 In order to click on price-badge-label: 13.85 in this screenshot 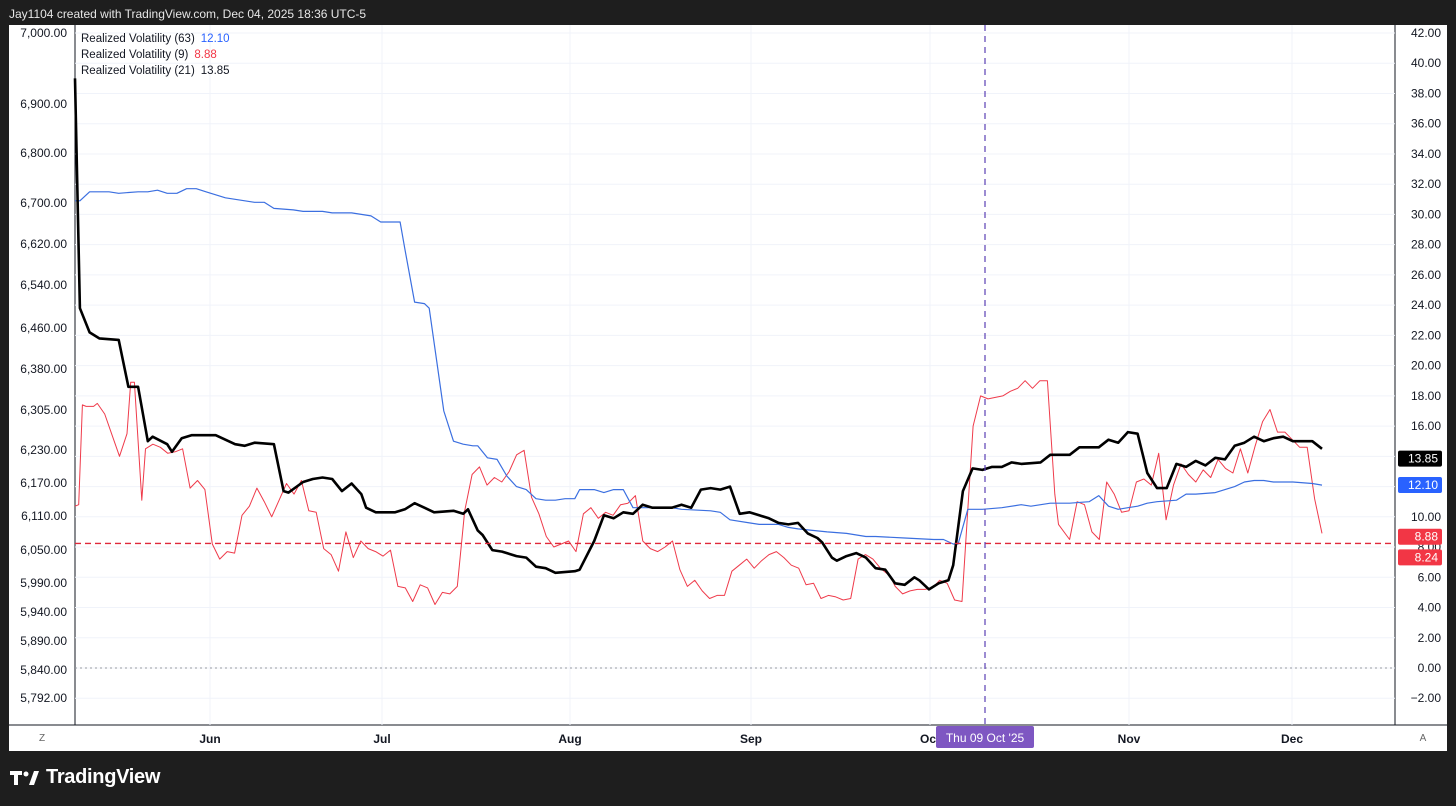, I will do `click(1423, 459)`.